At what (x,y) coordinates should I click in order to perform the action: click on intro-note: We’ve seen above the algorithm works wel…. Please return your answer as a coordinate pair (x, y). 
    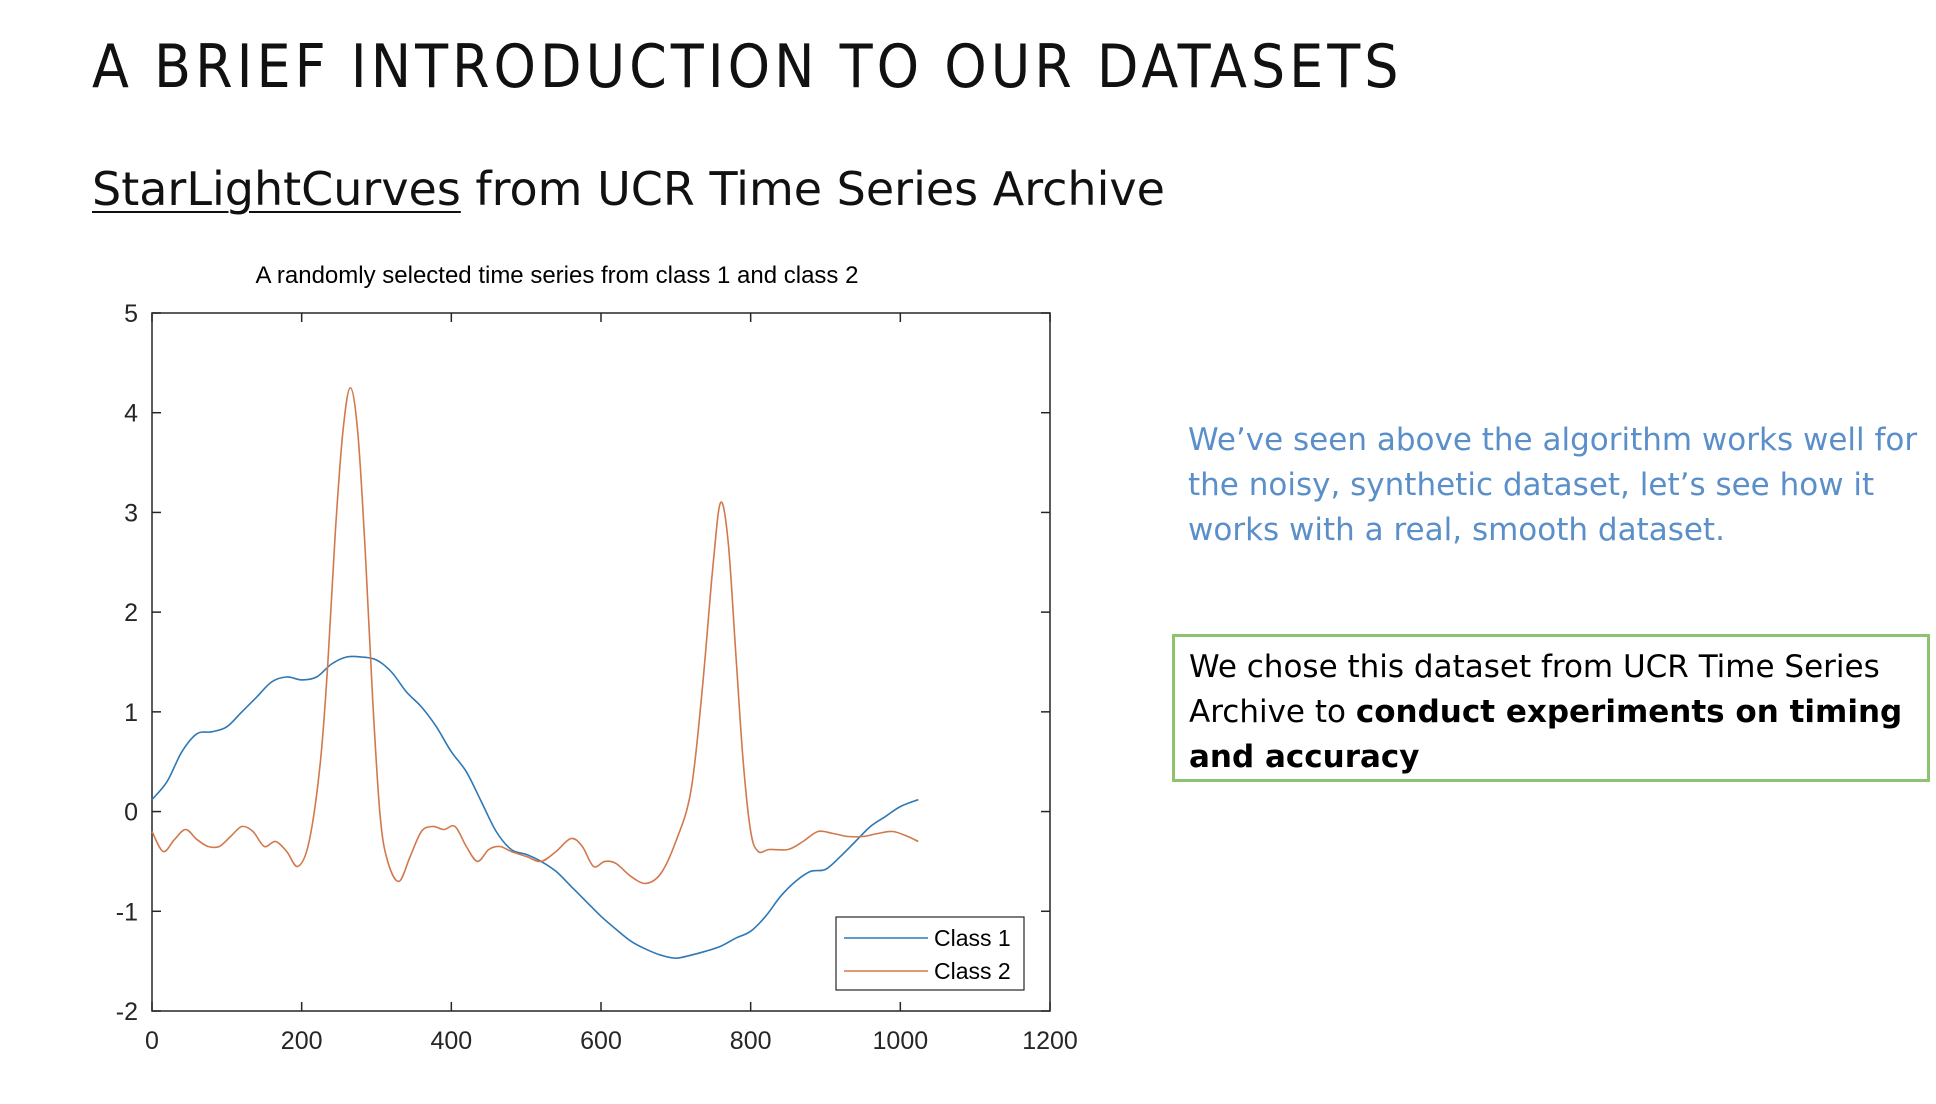
    Looking at the image, I should click on (1553, 485).